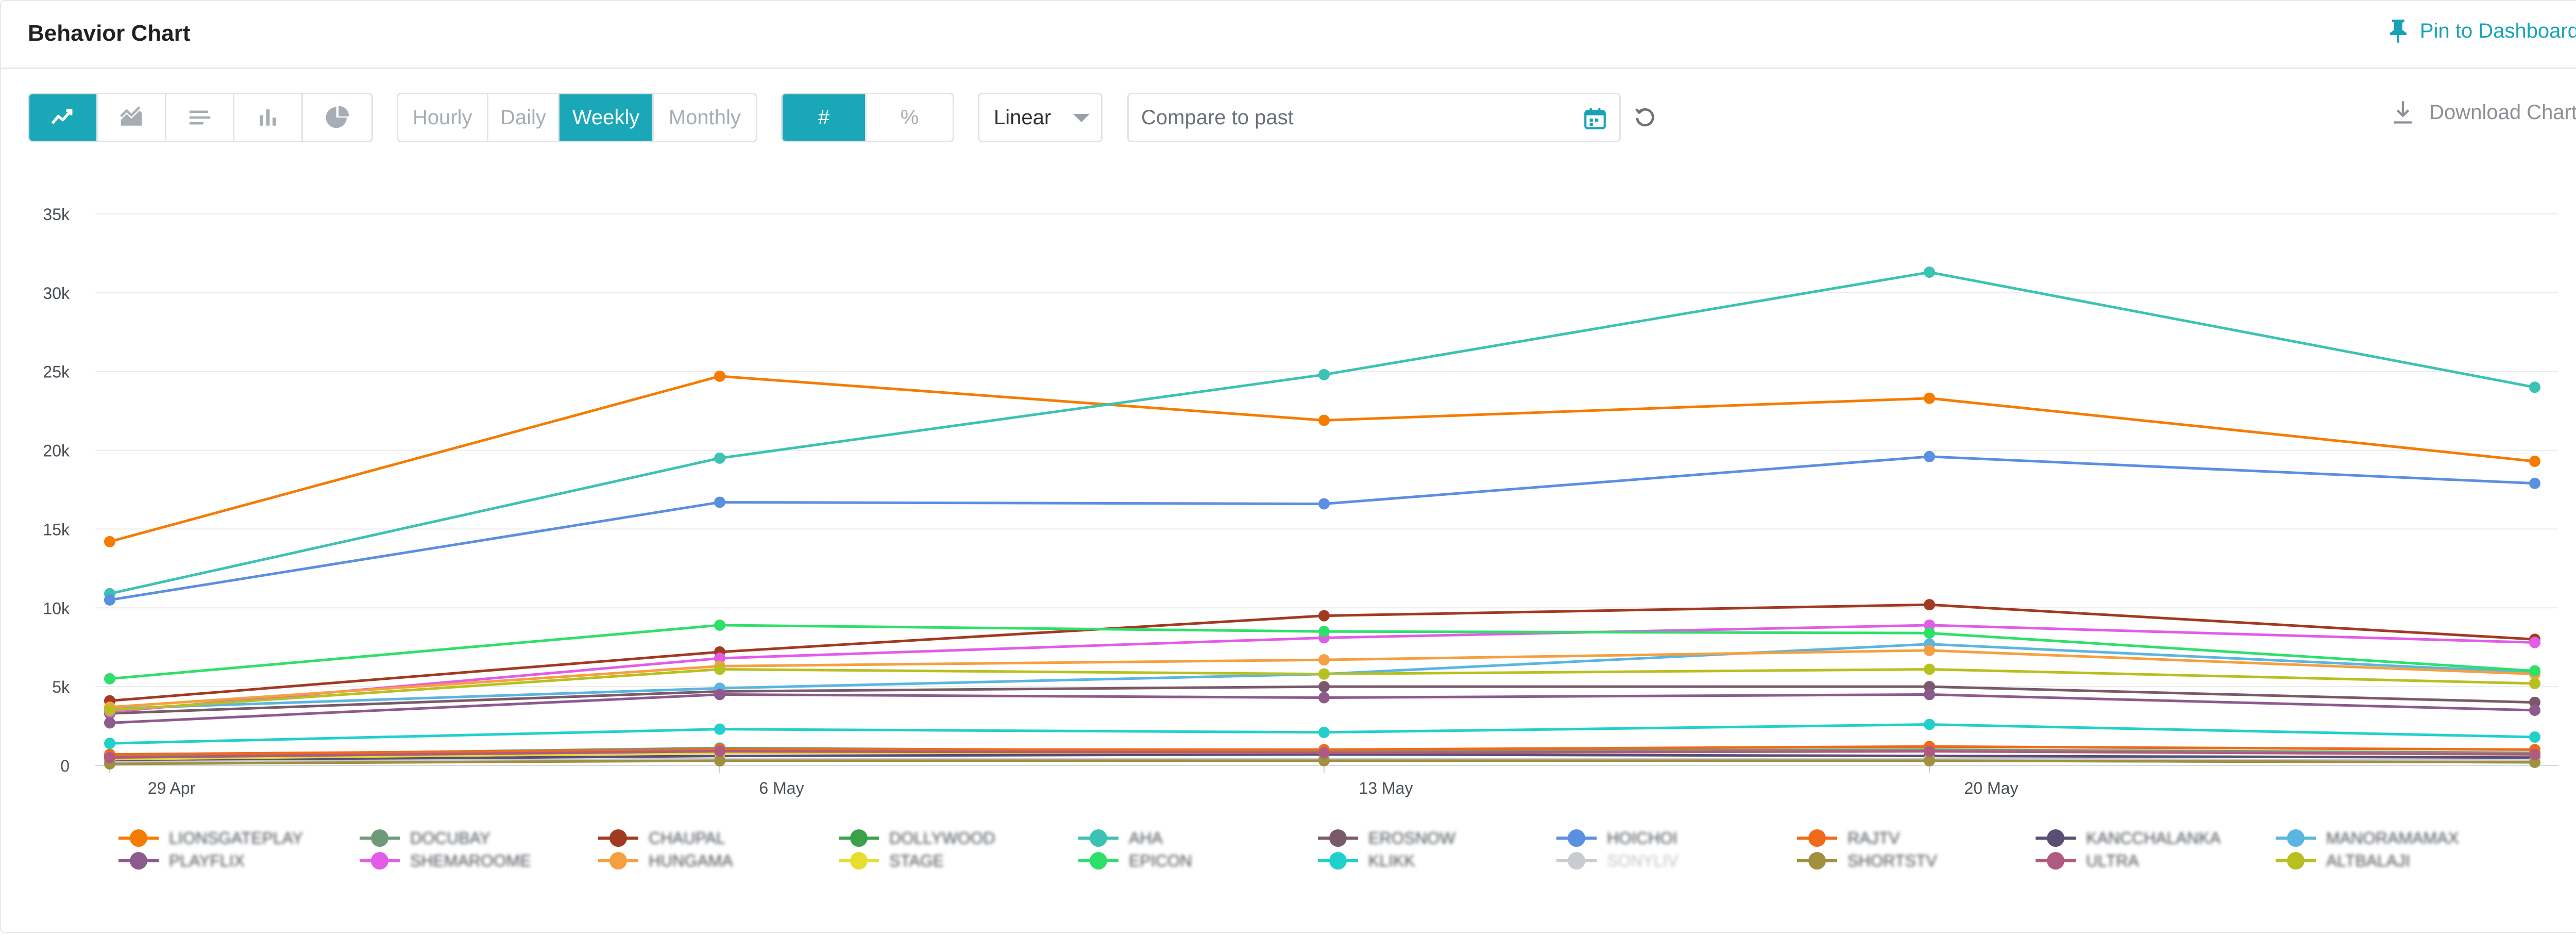 The height and width of the screenshot is (935, 2576). Describe the element at coordinates (65, 766) in the screenshot. I see `y-tick-label: 0` at that location.